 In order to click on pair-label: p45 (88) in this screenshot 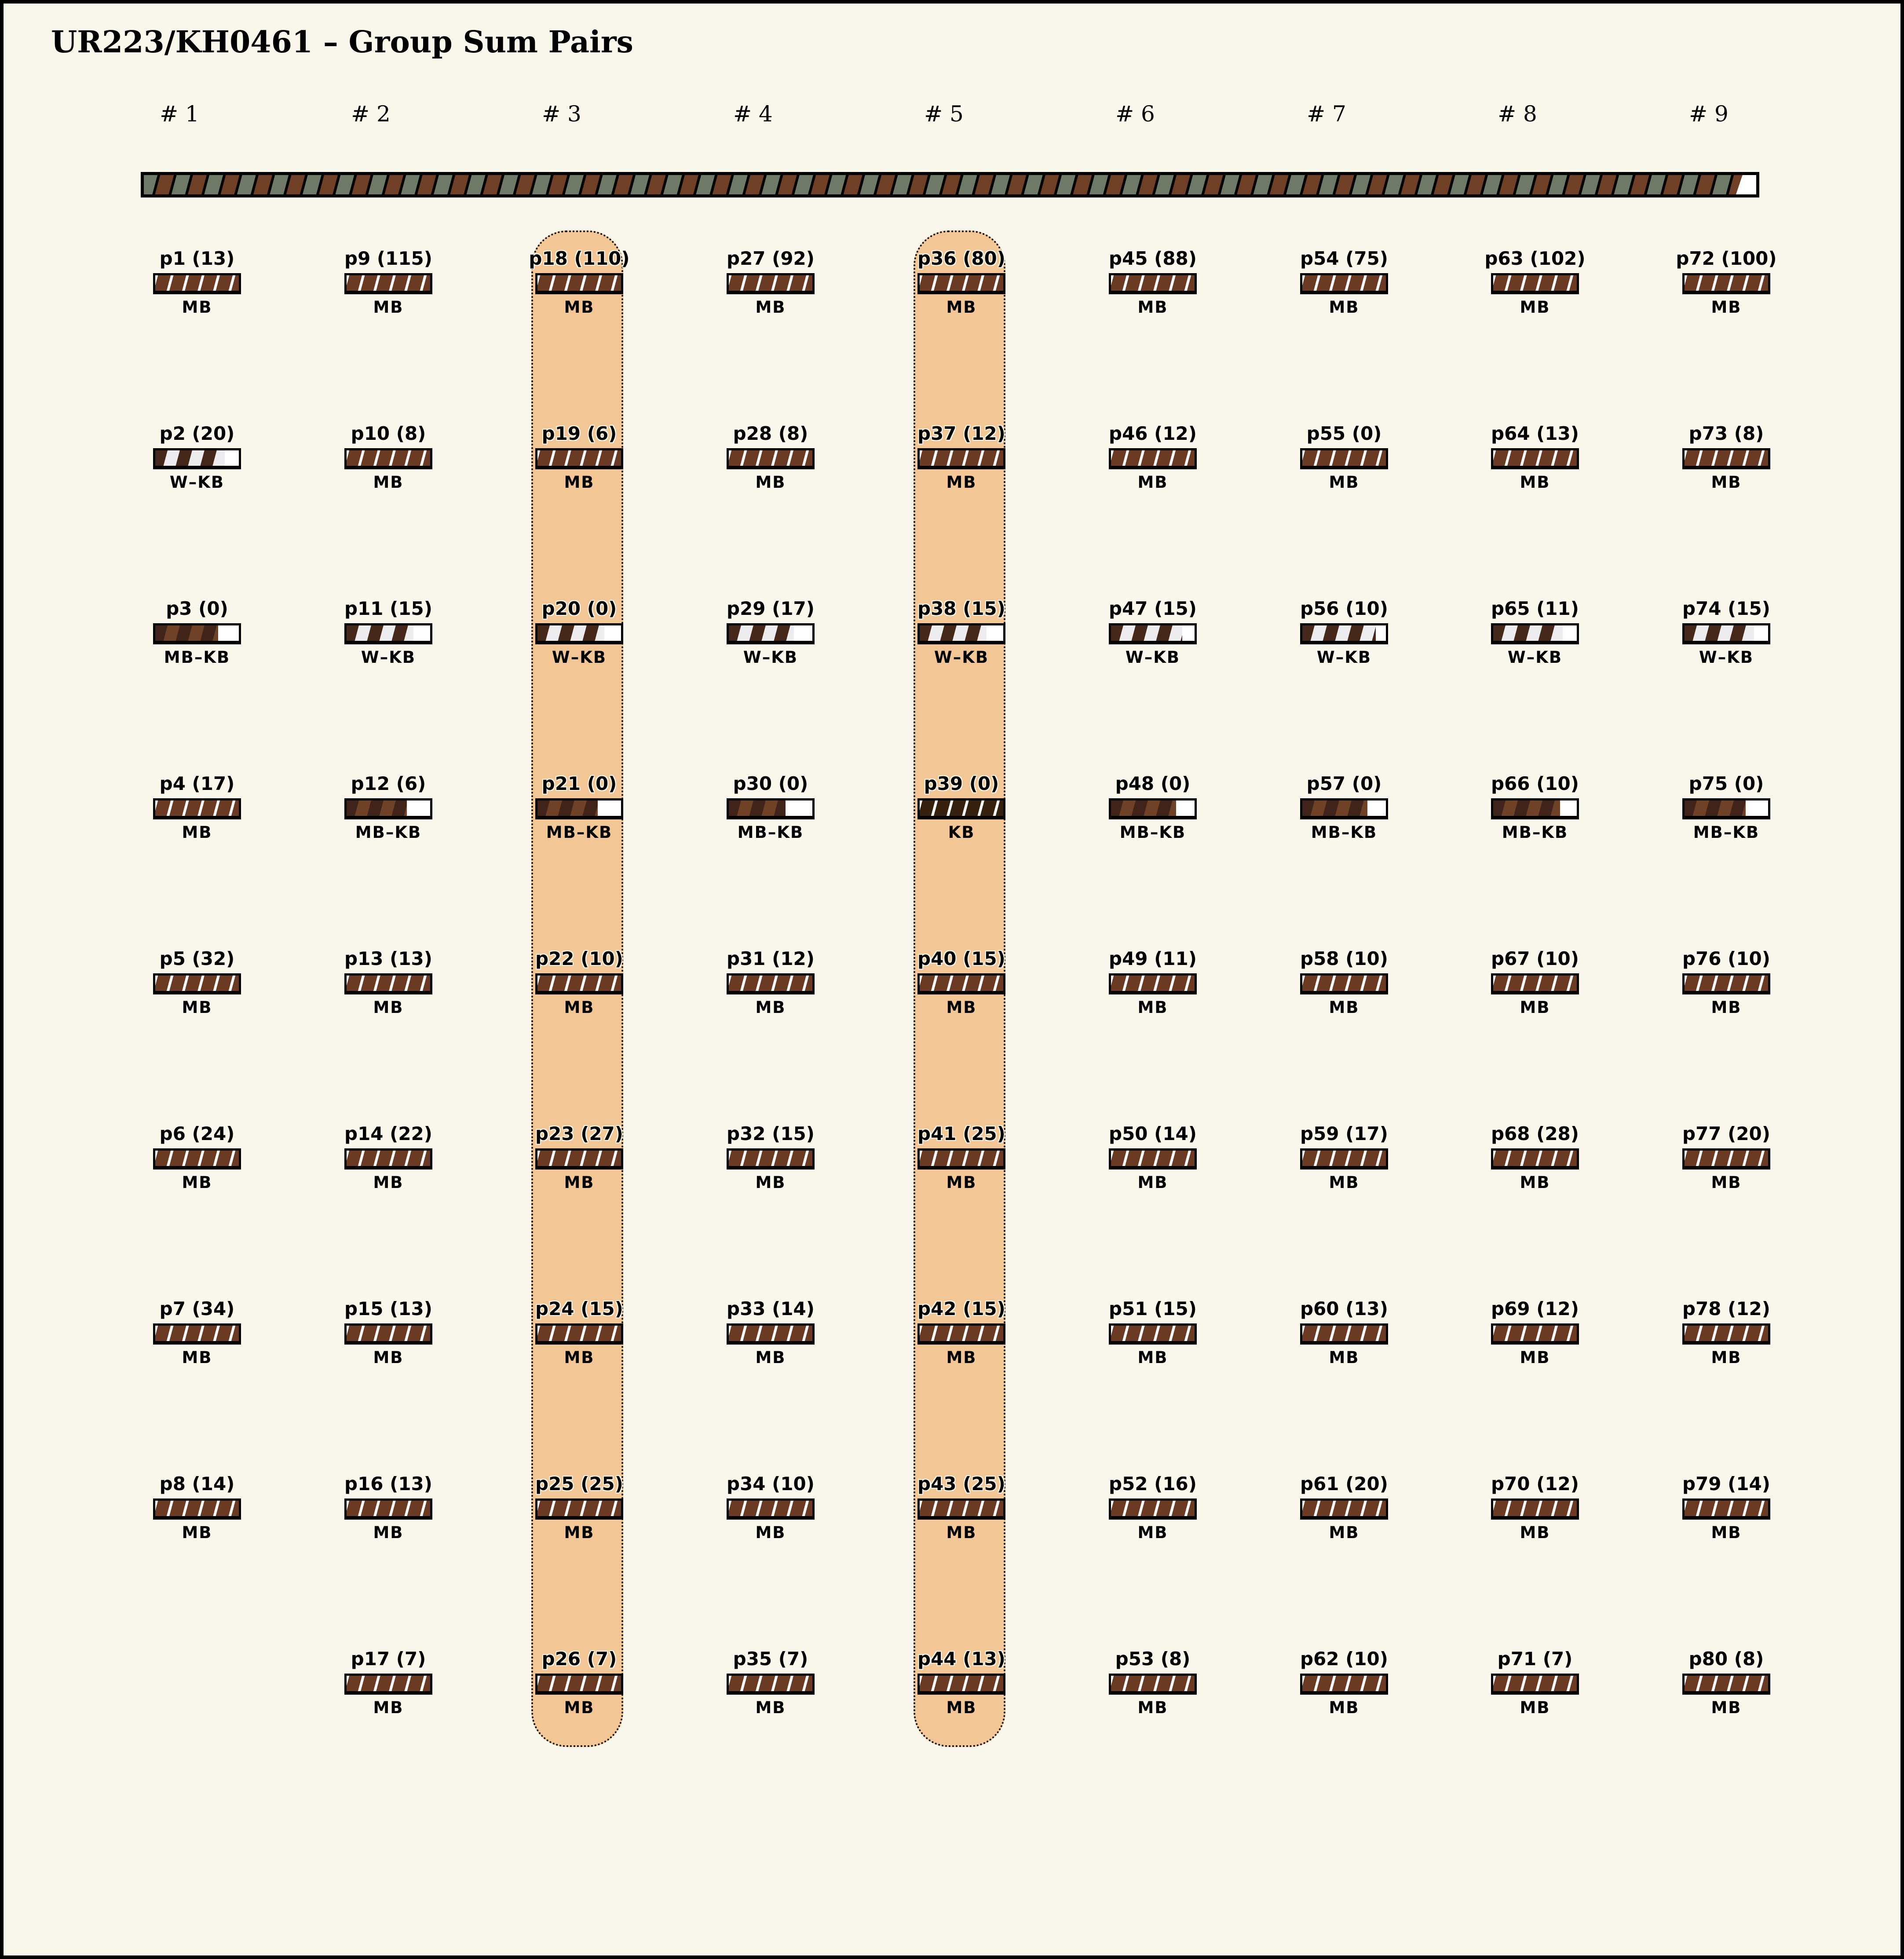, I will do `click(1153, 258)`.